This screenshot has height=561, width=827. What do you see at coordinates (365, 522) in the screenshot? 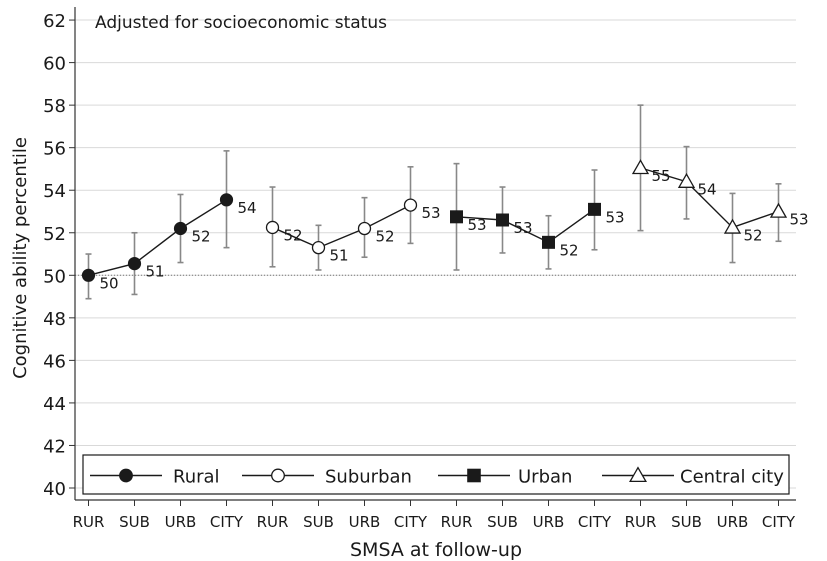
I see `x-tick-label-6: URB` at bounding box center [365, 522].